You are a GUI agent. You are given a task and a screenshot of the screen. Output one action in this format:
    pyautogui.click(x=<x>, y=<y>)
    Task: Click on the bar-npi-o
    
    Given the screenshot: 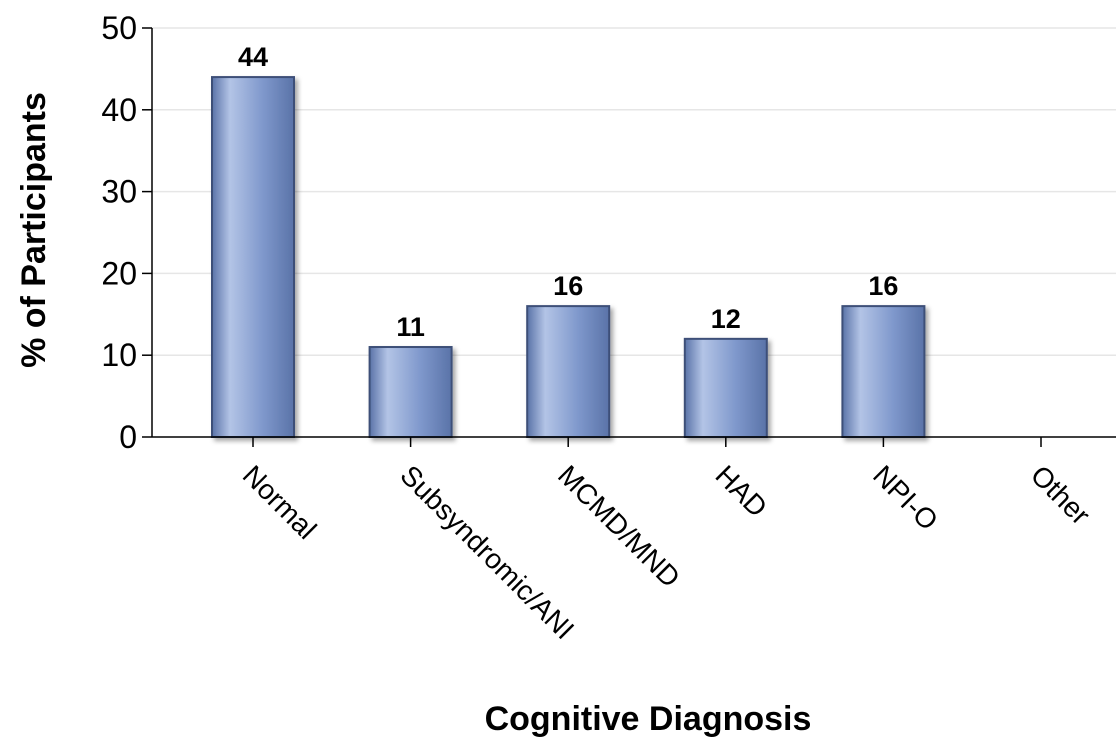 What is the action you would take?
    pyautogui.click(x=883, y=371)
    